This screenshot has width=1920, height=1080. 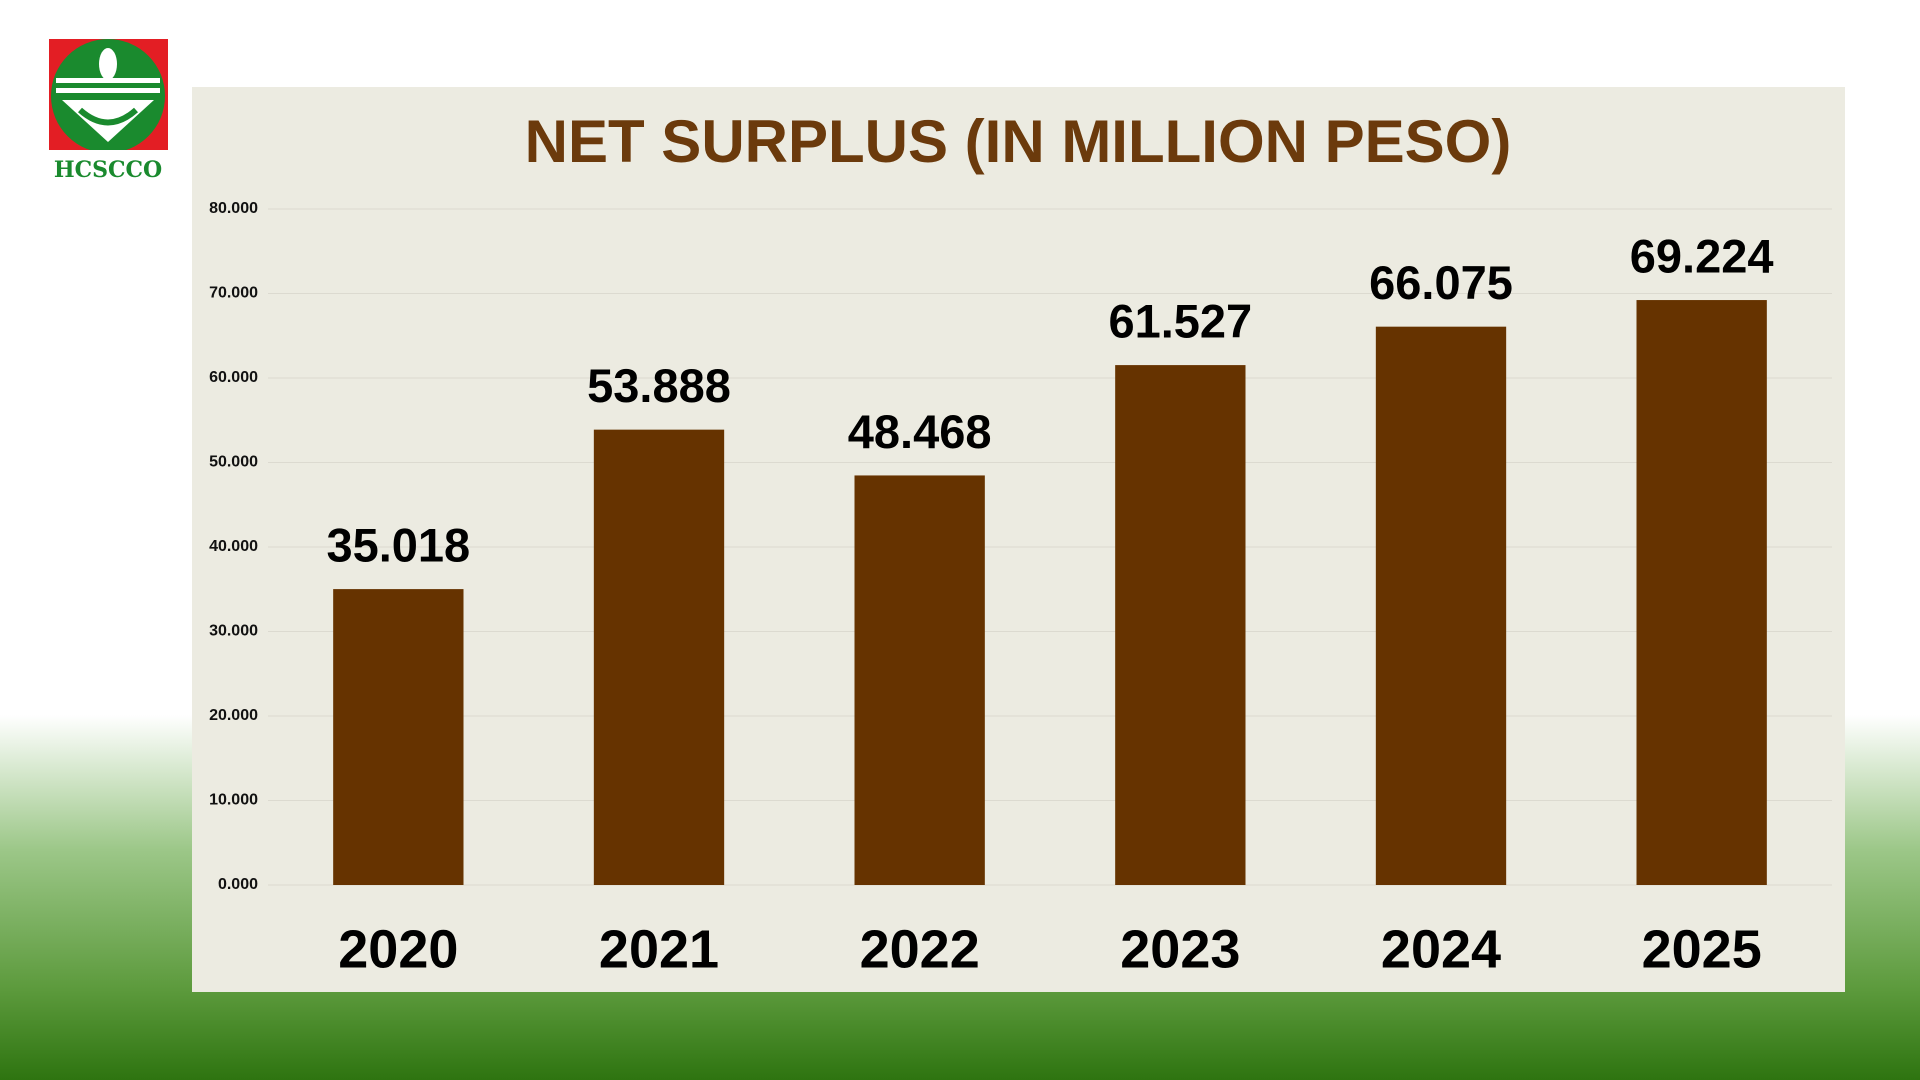 I want to click on x-tick-label: 2021, so click(x=659, y=949).